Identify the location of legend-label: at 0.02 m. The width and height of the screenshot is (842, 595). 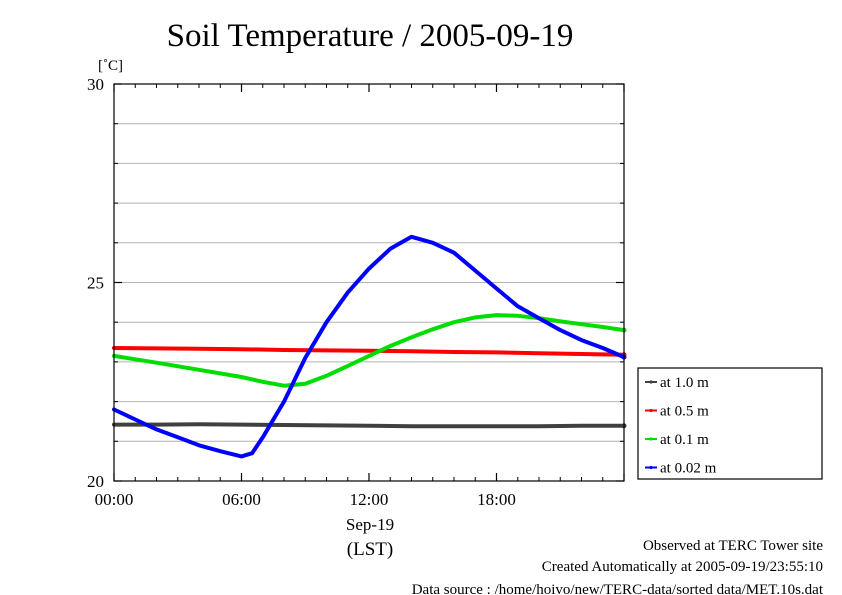
(688, 469).